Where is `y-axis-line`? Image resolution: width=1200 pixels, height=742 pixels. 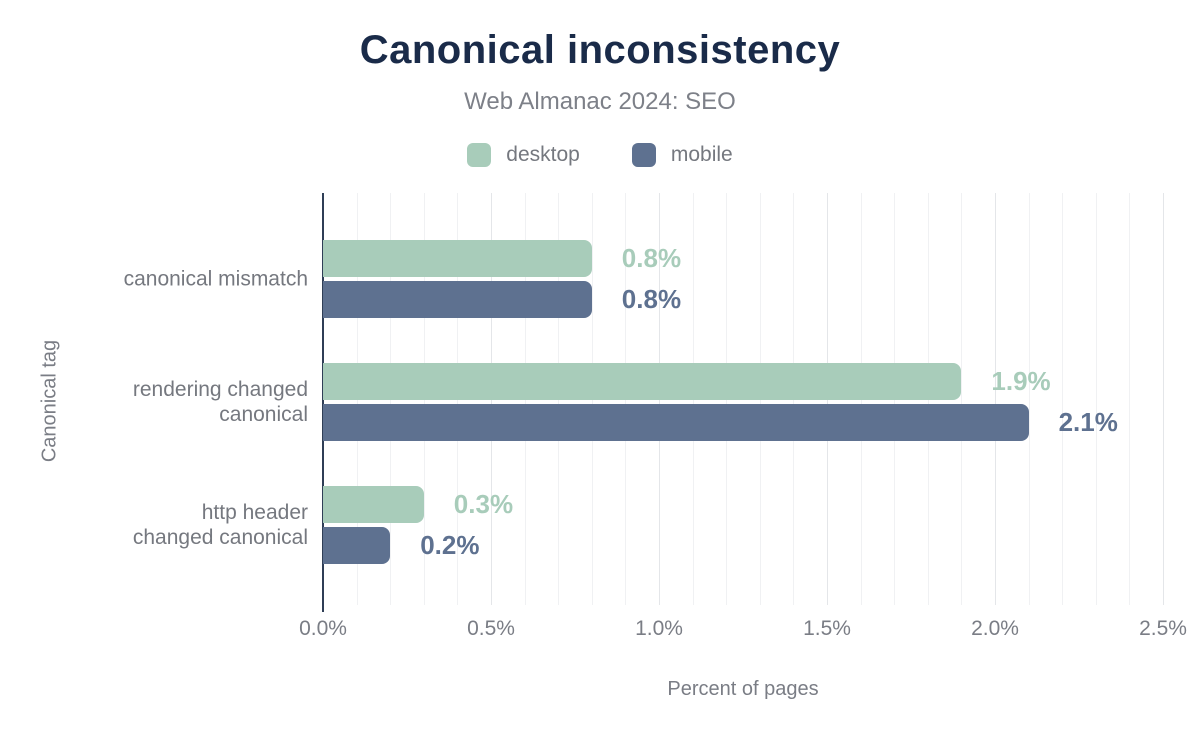 y-axis-line is located at coordinates (323, 402).